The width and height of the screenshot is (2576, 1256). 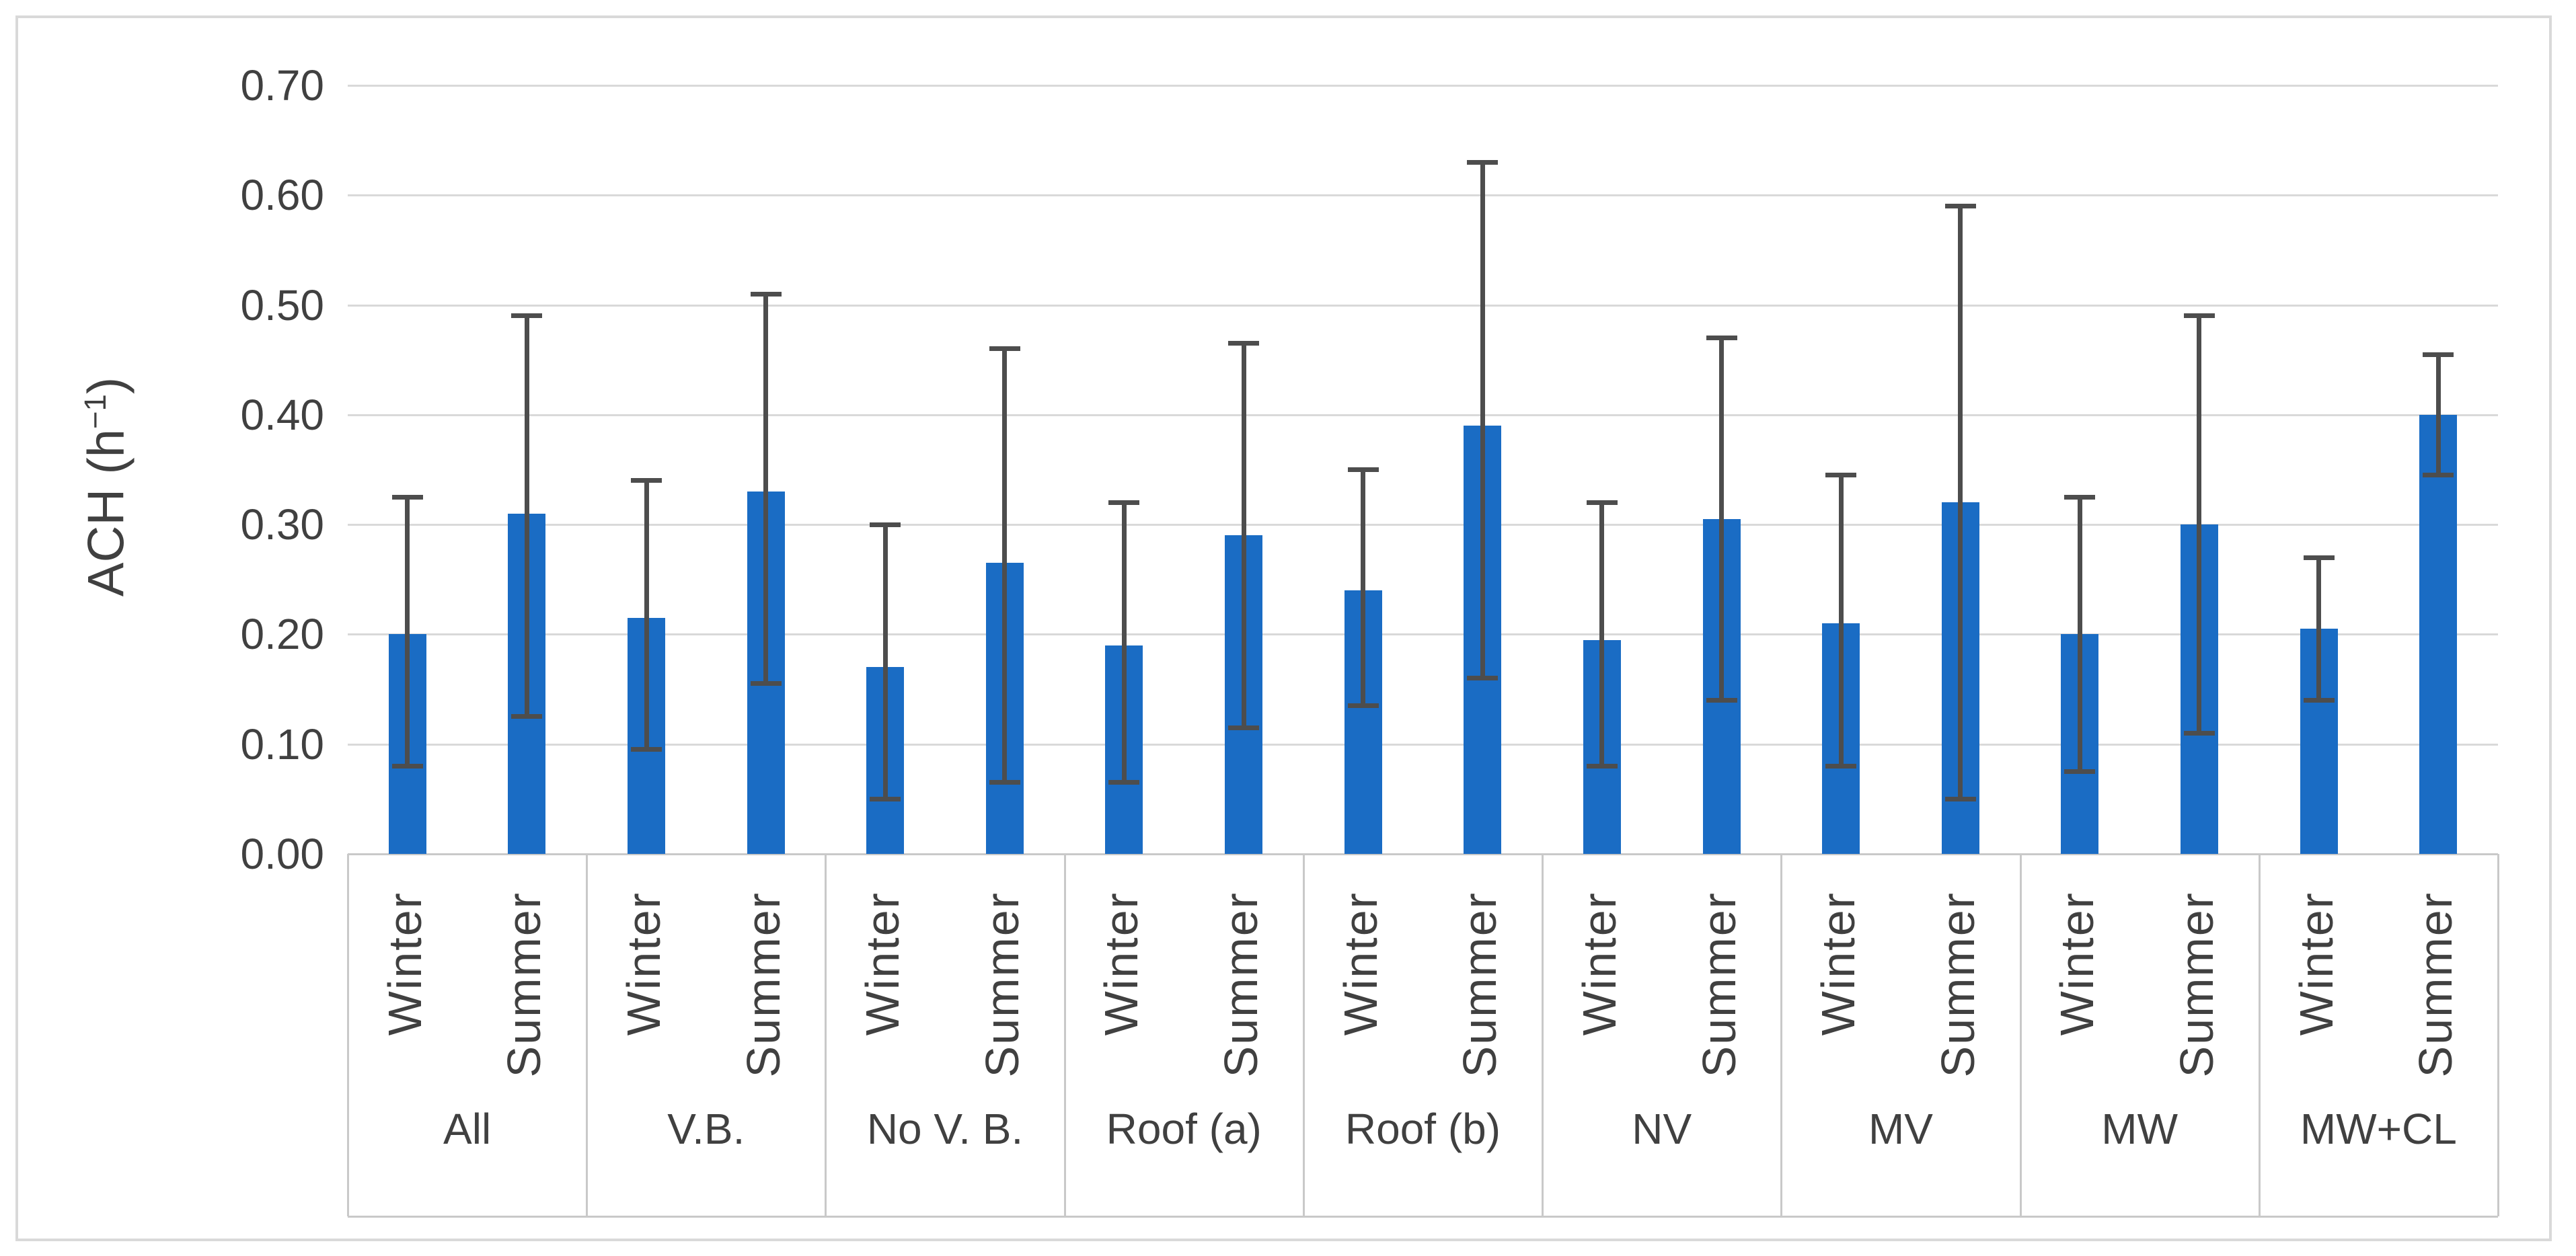 I want to click on group-label-All: All, so click(x=467, y=1129).